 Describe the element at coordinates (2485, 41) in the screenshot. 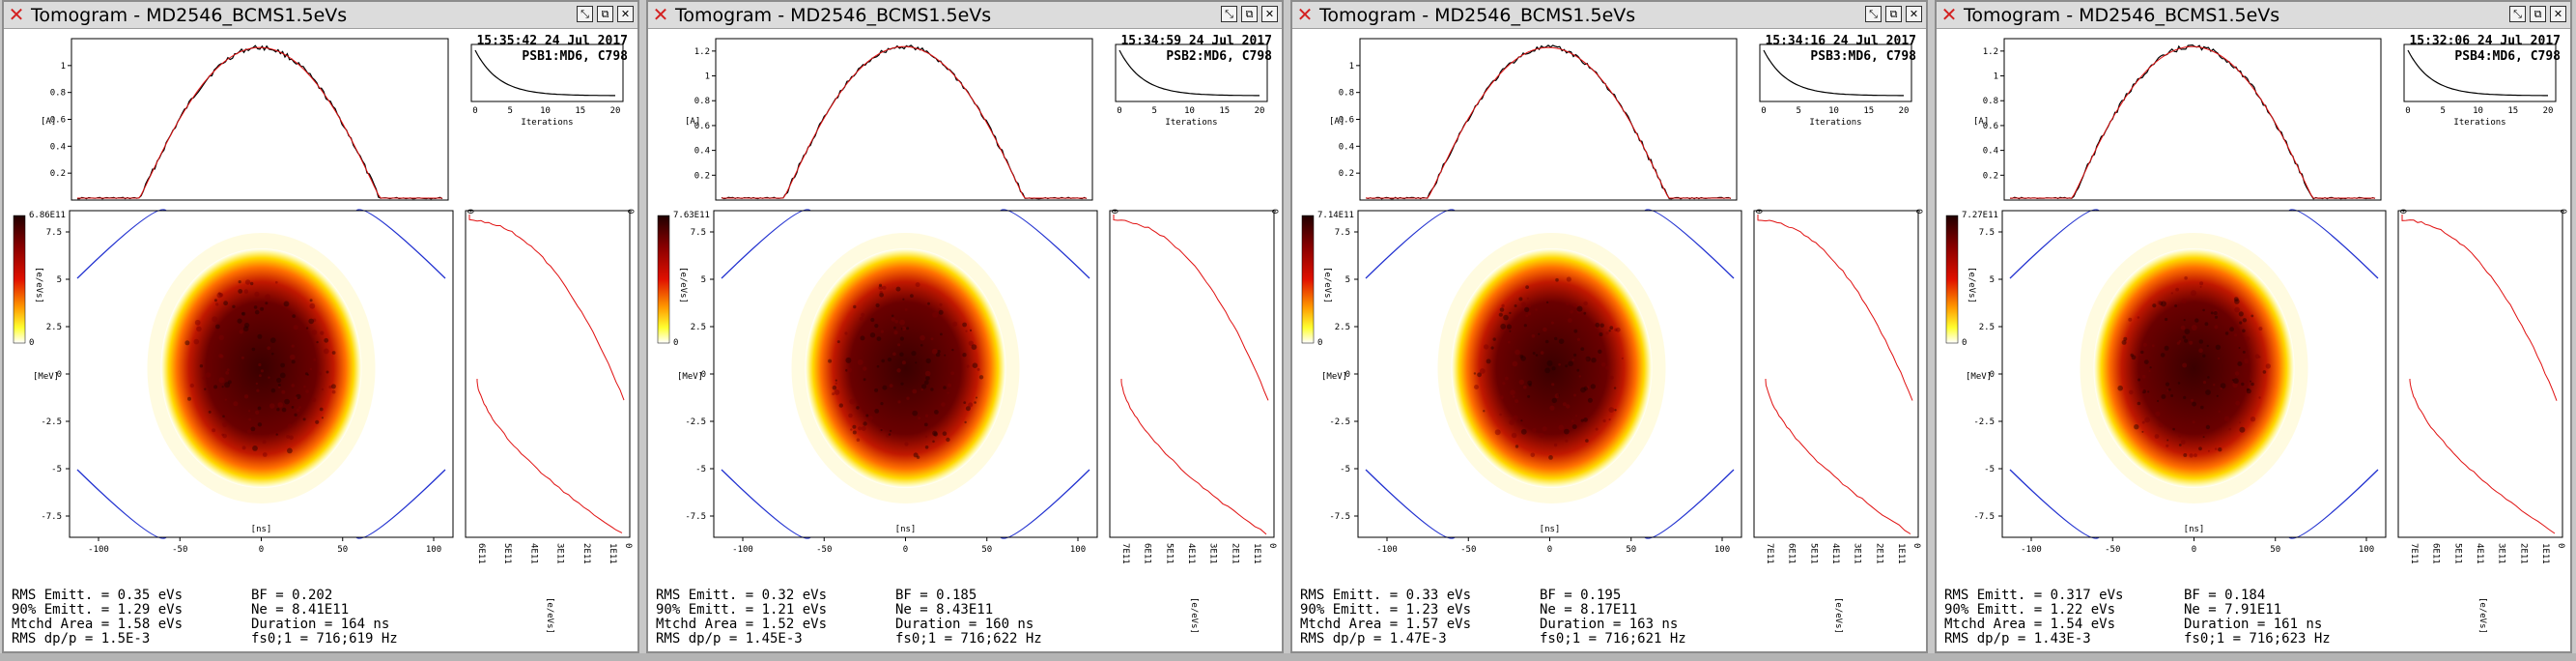

I see `time-text: 15:32:06 24 Jul 2017` at that location.